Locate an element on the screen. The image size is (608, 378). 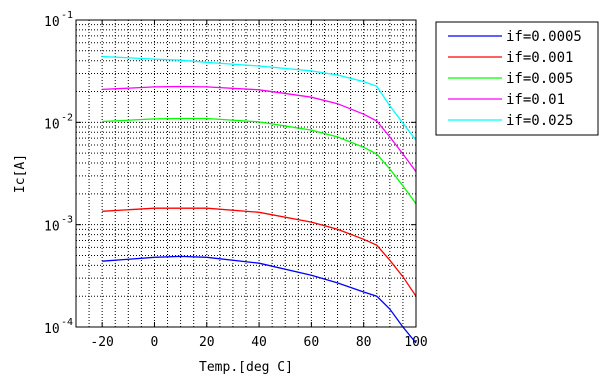
x-tick-label: 40 is located at coordinates (259, 342).